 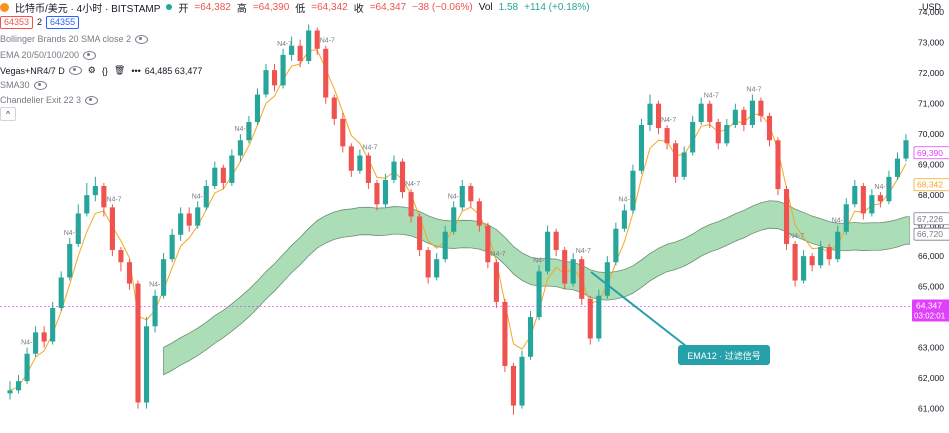 I want to click on vol-label: Vol, so click(x=485, y=7).